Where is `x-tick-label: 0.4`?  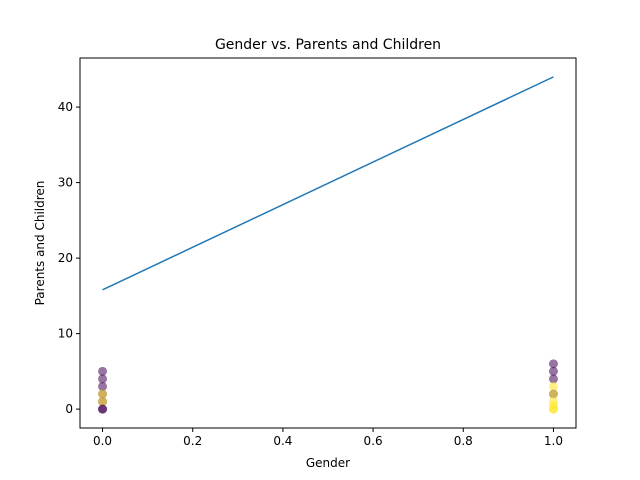 x-tick-label: 0.4 is located at coordinates (282, 441).